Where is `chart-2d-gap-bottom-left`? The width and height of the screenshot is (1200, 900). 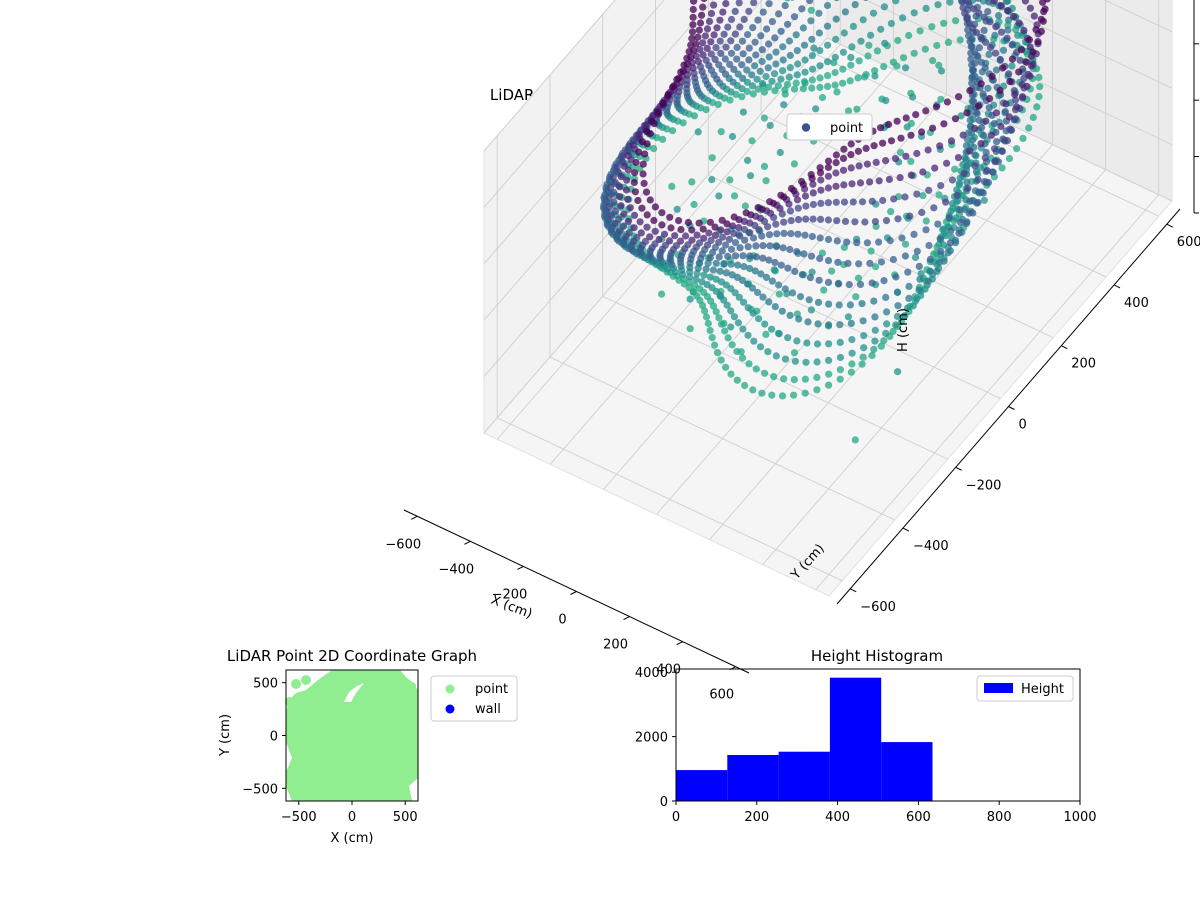
chart-2d-gap-bottom-left is located at coordinates (289, 793).